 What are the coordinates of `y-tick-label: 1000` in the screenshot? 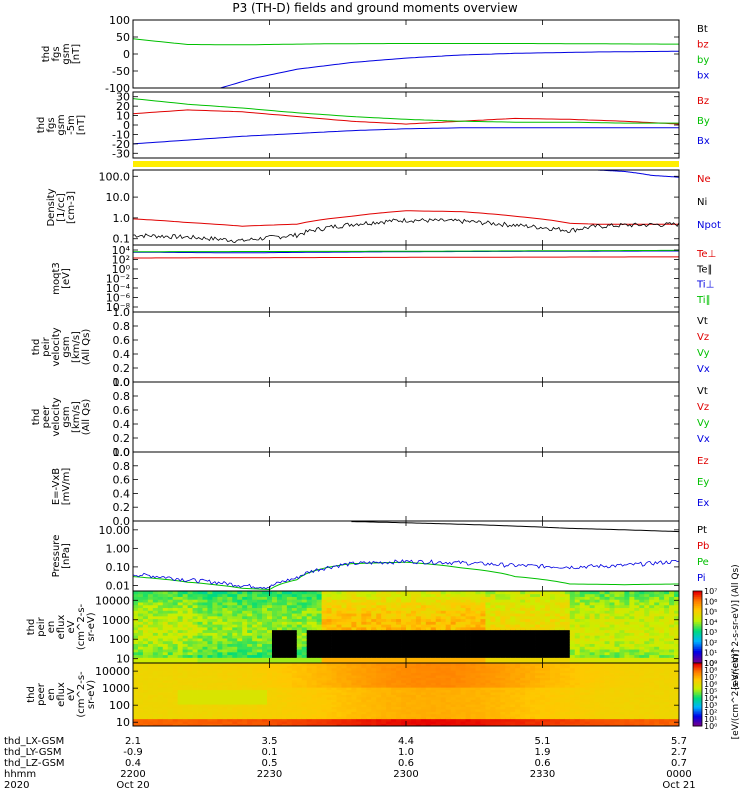 It's located at (116, 620).